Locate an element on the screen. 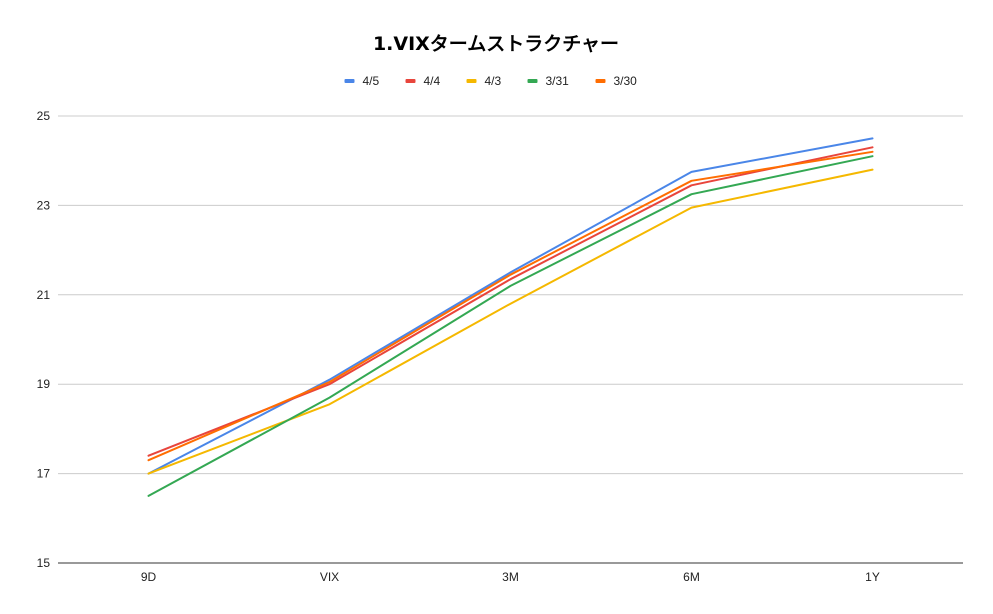  x-tick-label: VIX is located at coordinates (329, 577).